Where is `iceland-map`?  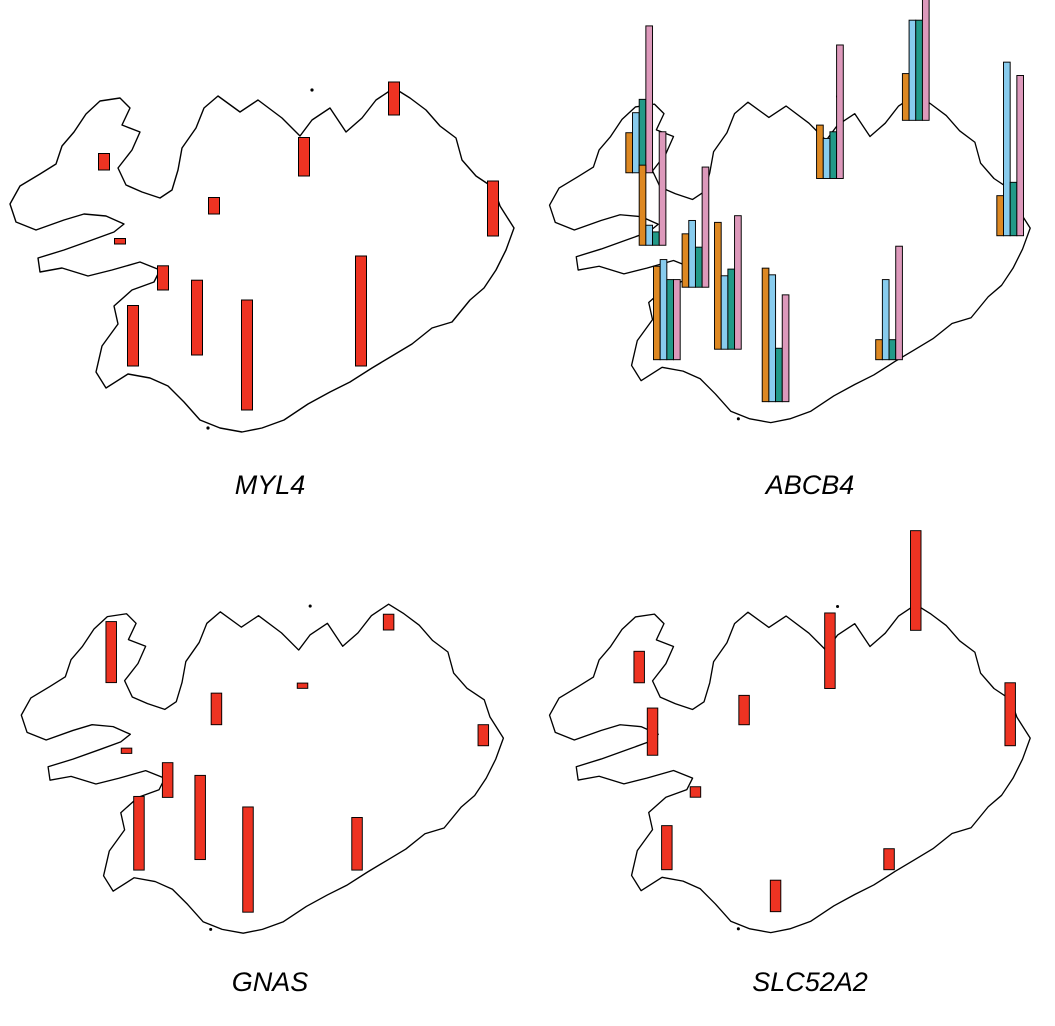 iceland-map is located at coordinates (262, 768).